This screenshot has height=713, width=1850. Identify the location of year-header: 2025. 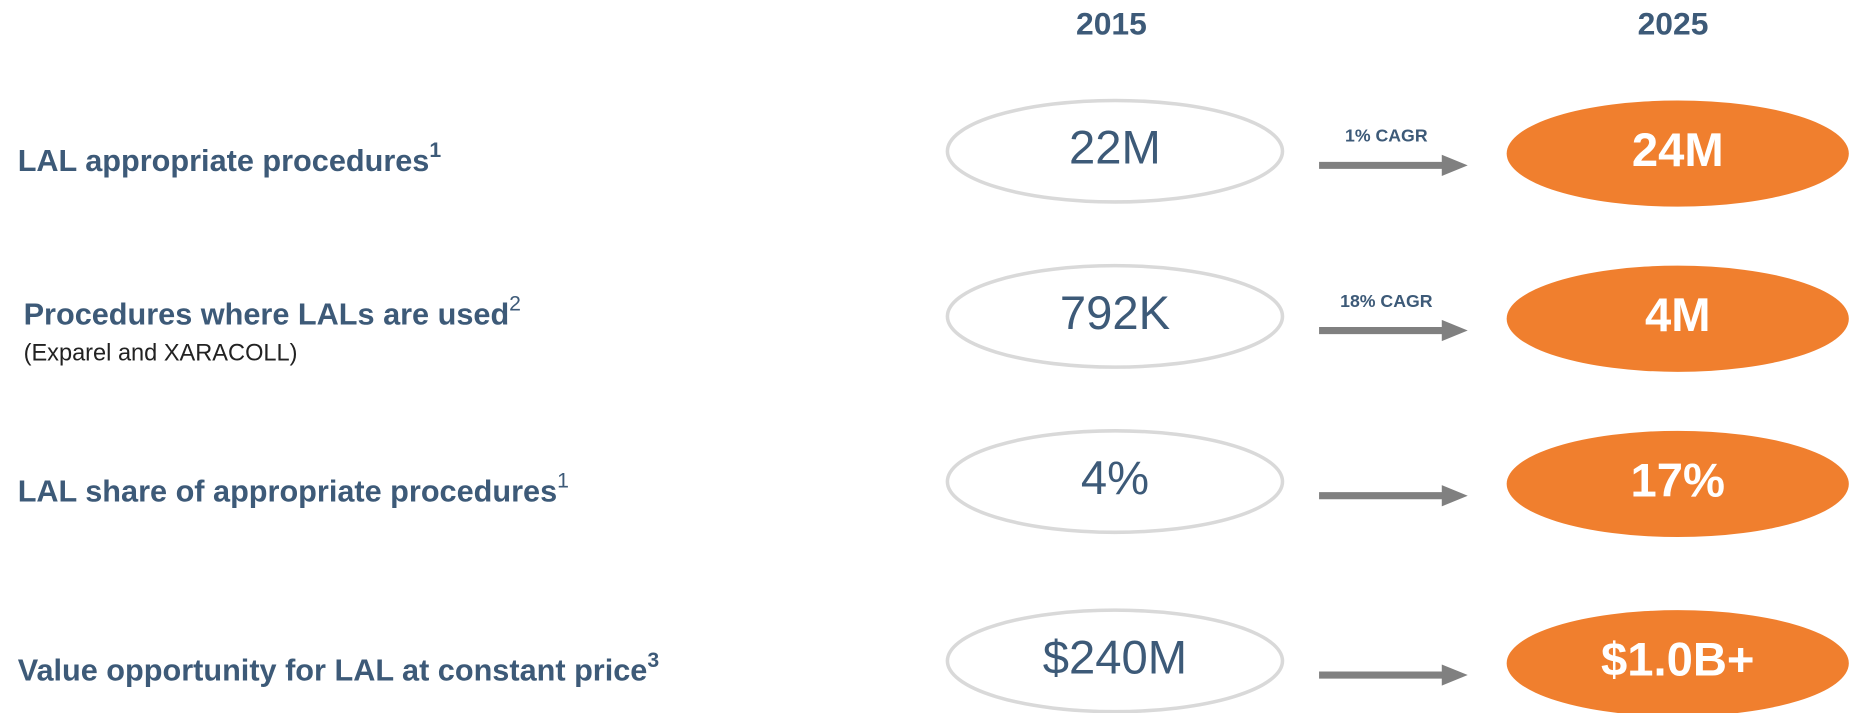
(1673, 24).